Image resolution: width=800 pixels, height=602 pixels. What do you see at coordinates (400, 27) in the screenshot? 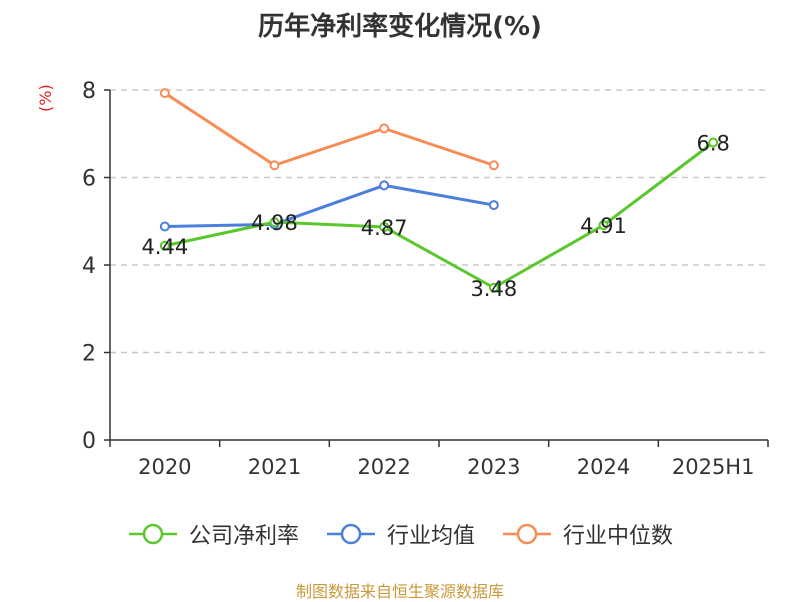
I see `chart-title: 历年净利率变化情况(%)` at bounding box center [400, 27].